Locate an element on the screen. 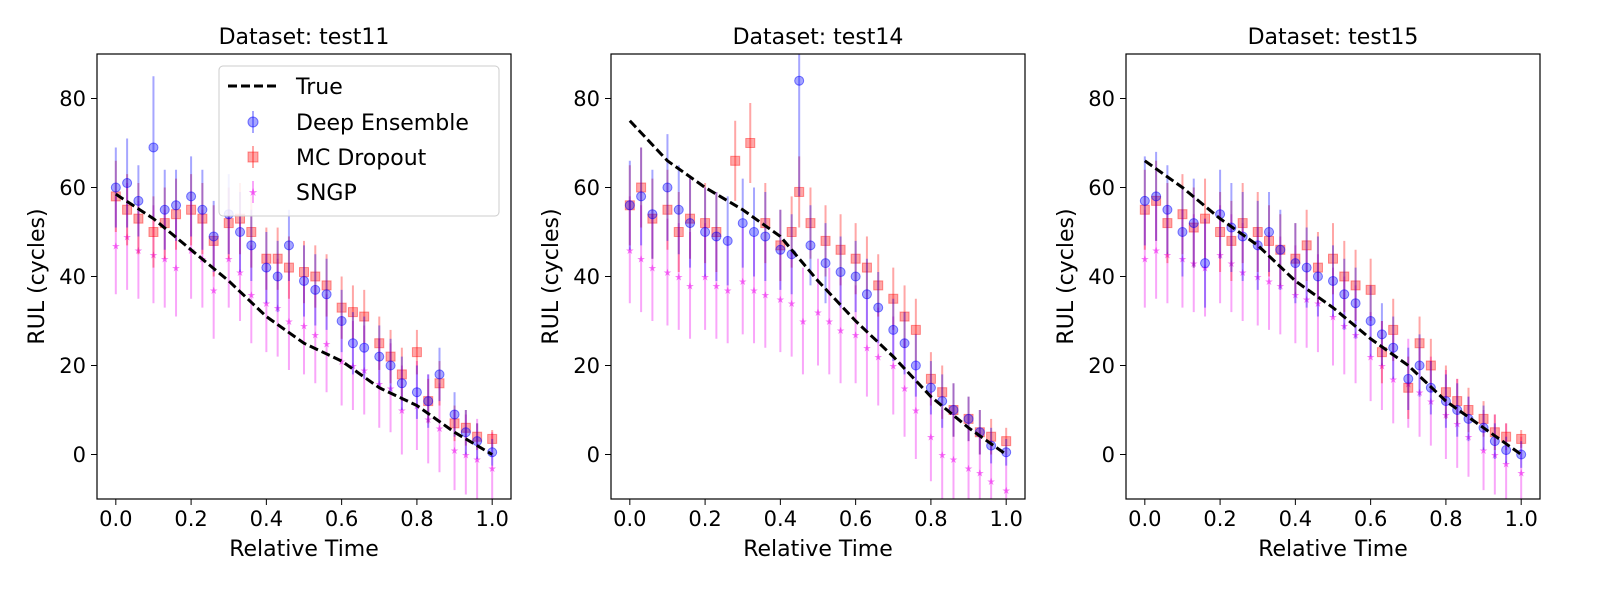 The height and width of the screenshot is (600, 1600). legend-label: MC Dropout is located at coordinates (361, 158).